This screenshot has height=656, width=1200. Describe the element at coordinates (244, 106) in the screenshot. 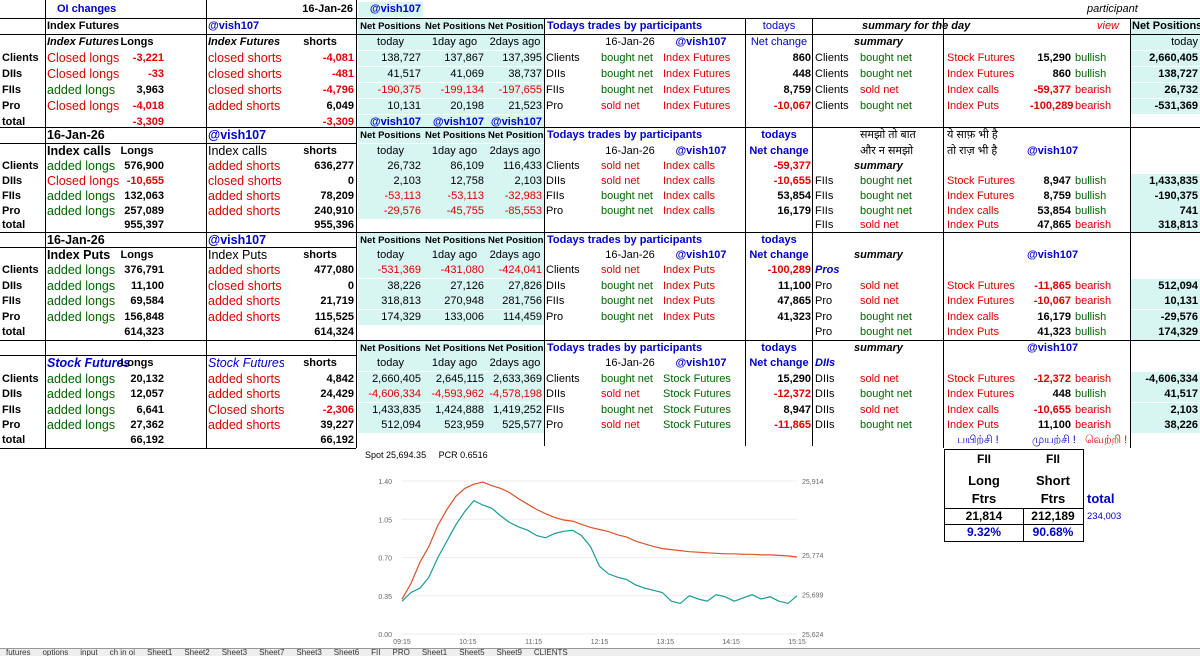

I see `cell-e7: added shorts` at that location.